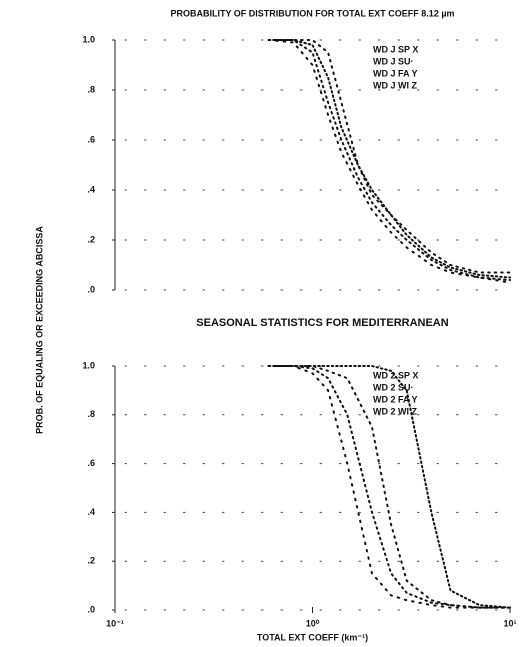 Image resolution: width=521 pixels, height=647 pixels. I want to click on legend-label: WD 2 SP X, so click(395, 375).